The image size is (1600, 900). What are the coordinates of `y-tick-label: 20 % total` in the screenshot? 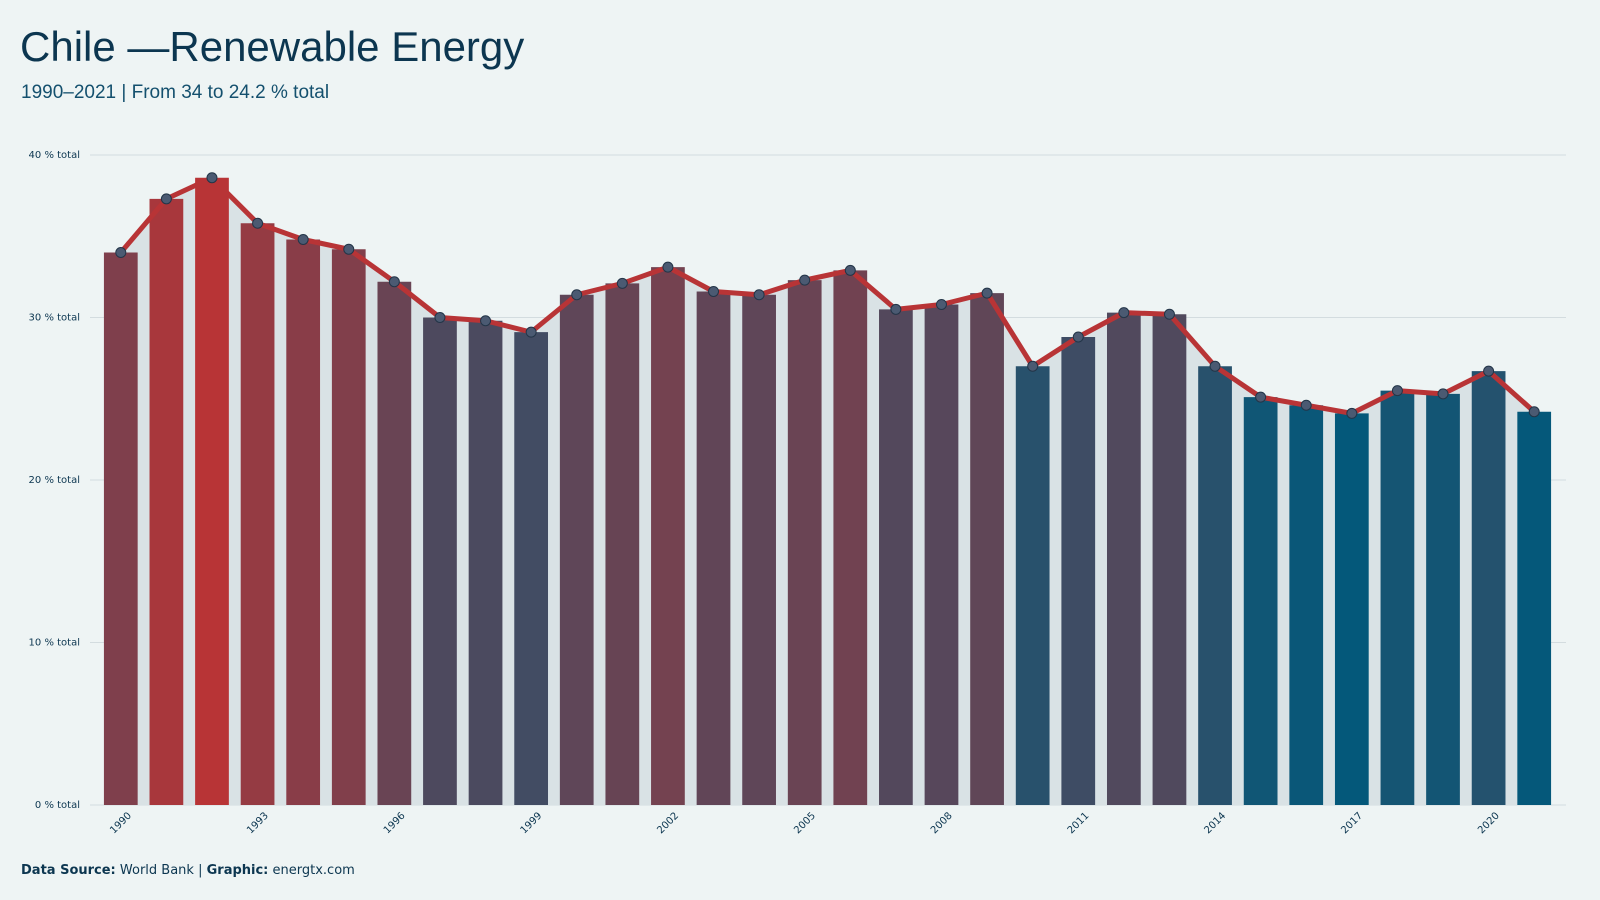 It's located at (54, 480).